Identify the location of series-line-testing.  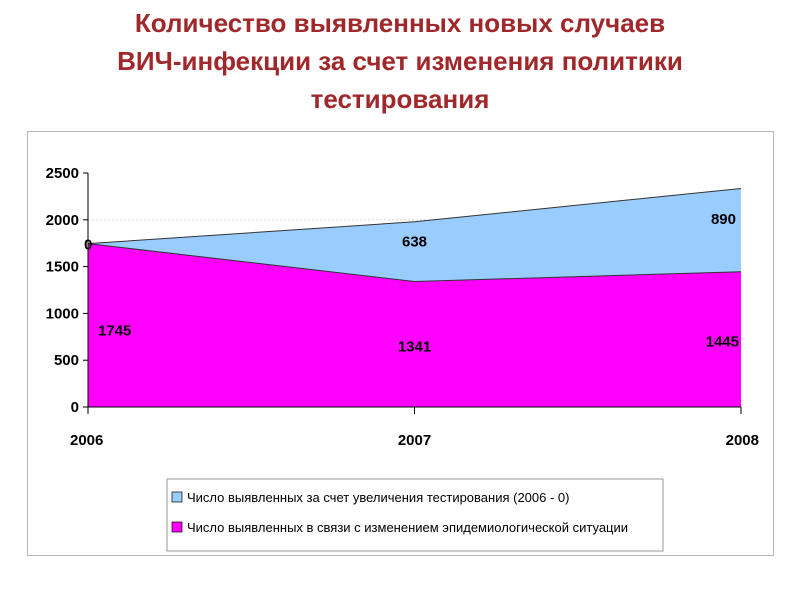
(414, 216).